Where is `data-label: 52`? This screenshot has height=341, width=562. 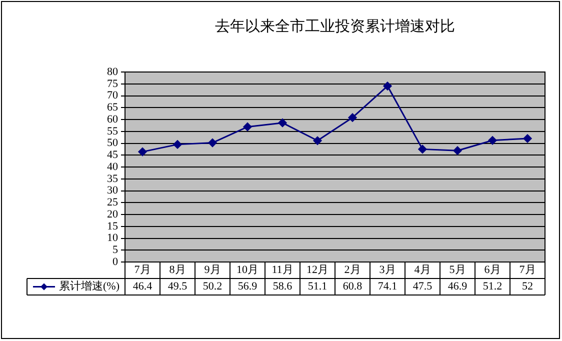 data-label: 52 is located at coordinates (527, 286).